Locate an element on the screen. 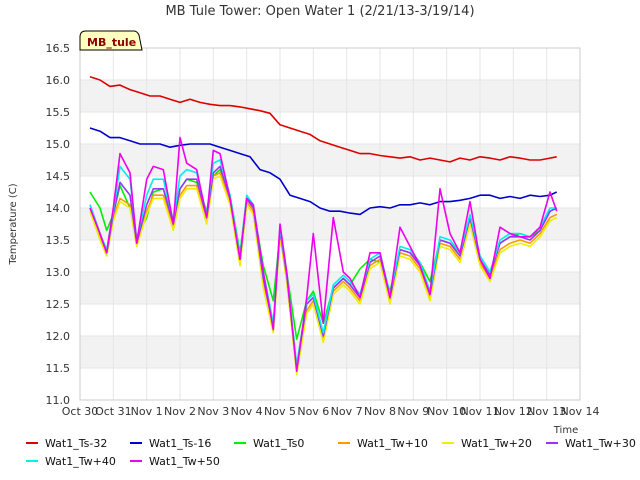 The width and height of the screenshot is (640, 480). legend-label: Wat1_Ts-32 is located at coordinates (76, 443).